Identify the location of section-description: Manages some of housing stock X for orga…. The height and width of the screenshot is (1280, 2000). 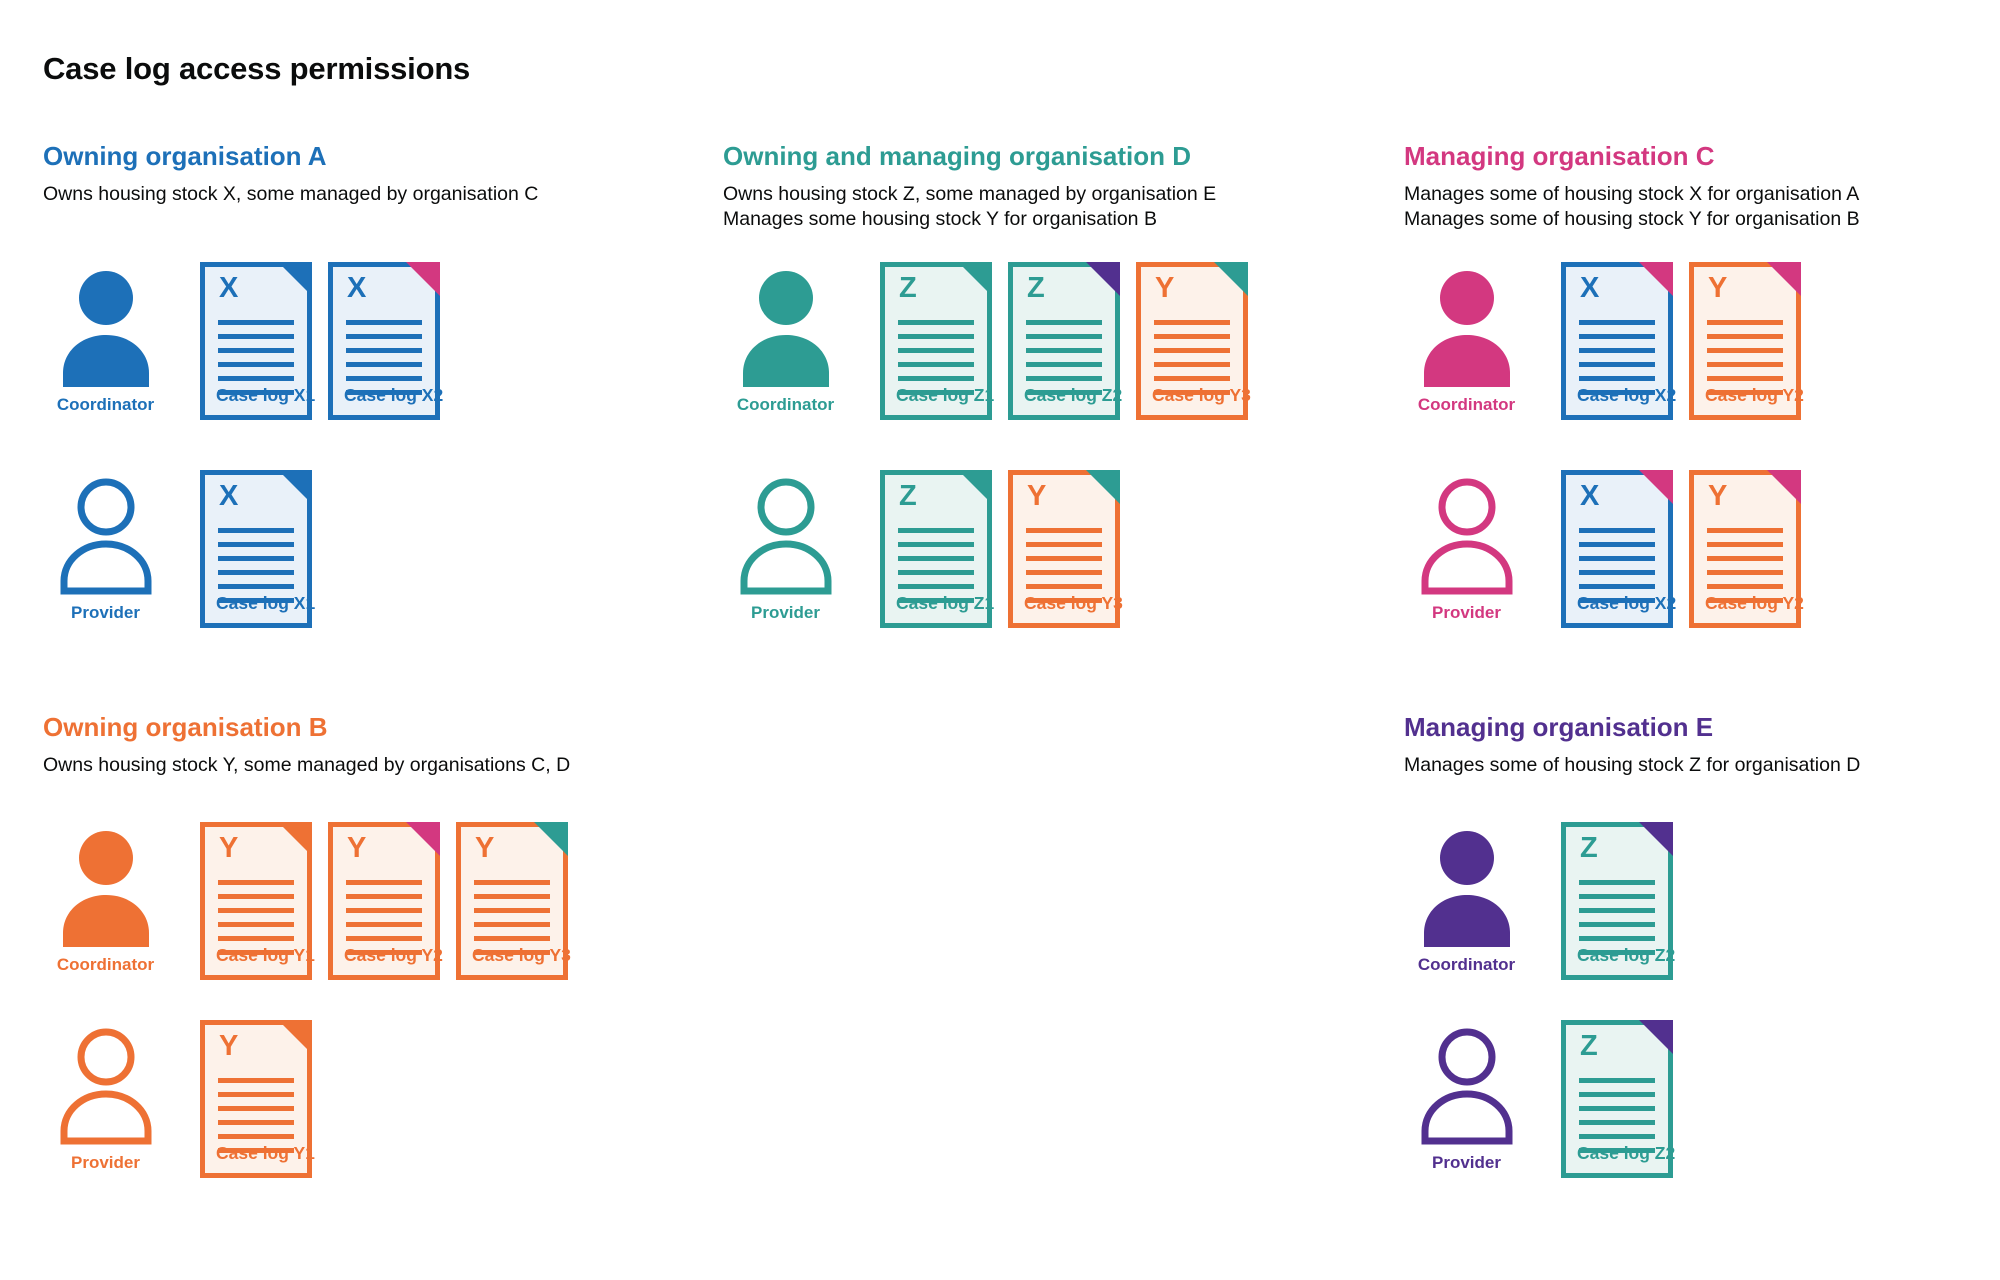
(1632, 206).